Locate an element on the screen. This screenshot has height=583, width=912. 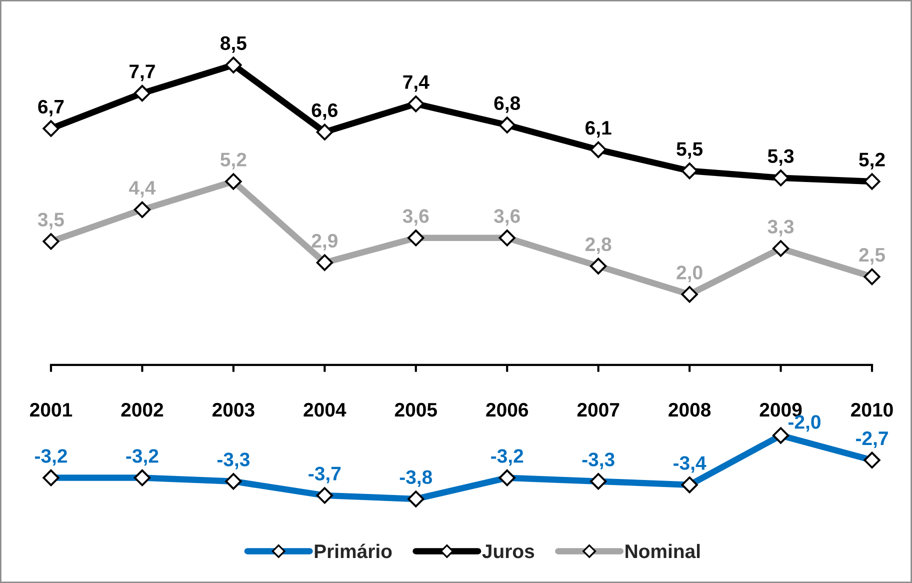
x-tick-label: 2005 is located at coordinates (415, 409).